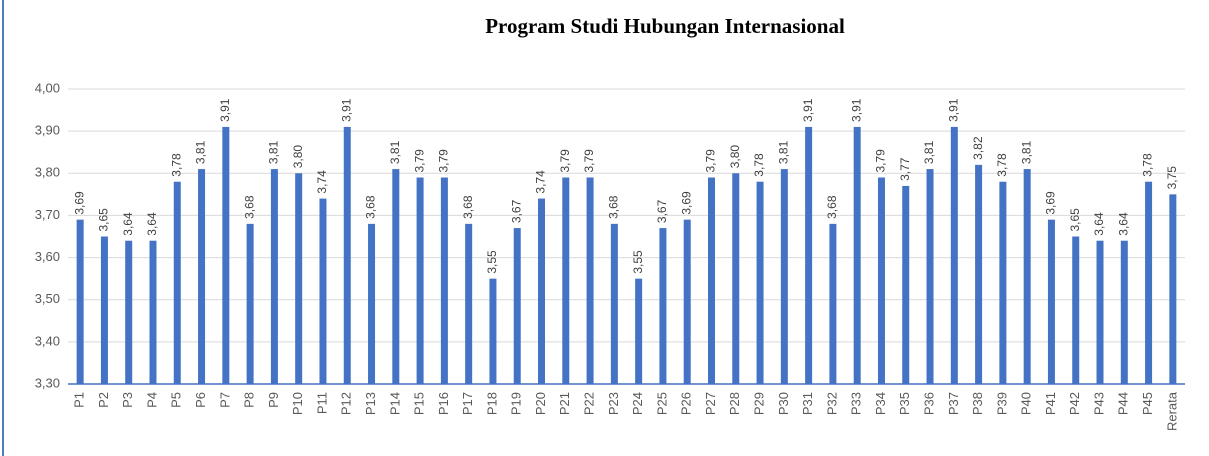 The height and width of the screenshot is (456, 1209). Describe the element at coordinates (783, 403) in the screenshot. I see `x-tick-label: P30` at that location.